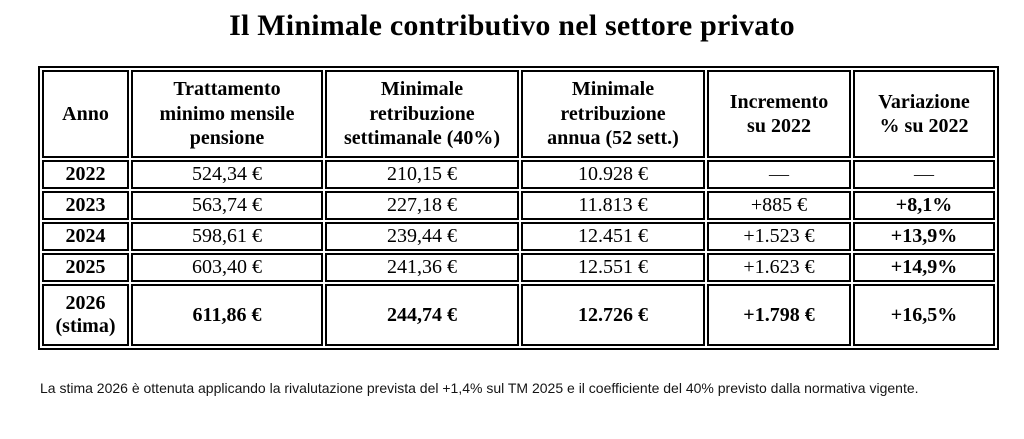 The height and width of the screenshot is (439, 1024). Describe the element at coordinates (924, 174) in the screenshot. I see `cell-variazione: —` at that location.